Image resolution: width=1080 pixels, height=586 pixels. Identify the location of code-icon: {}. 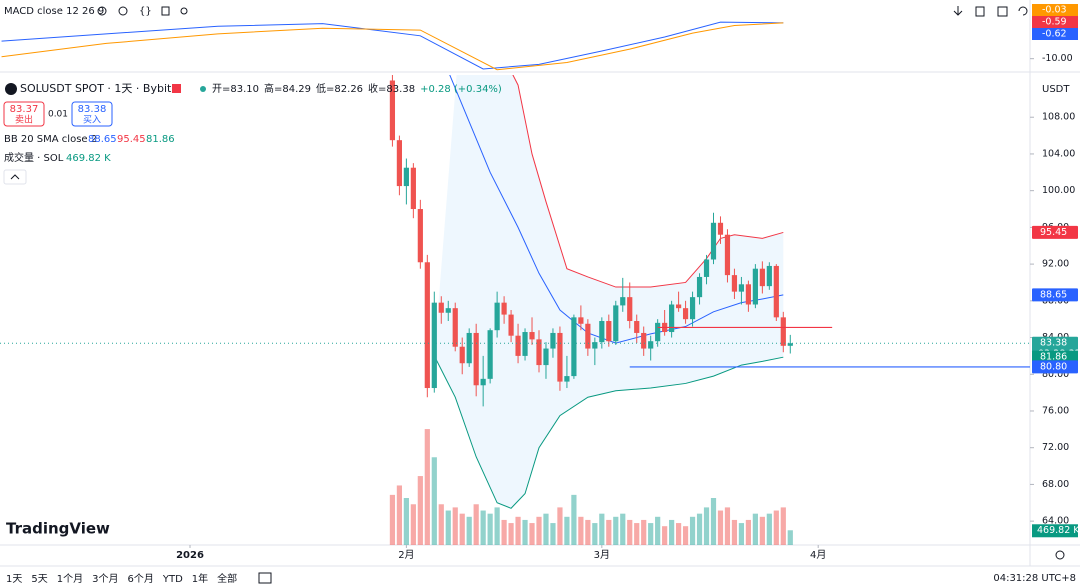
(145, 11).